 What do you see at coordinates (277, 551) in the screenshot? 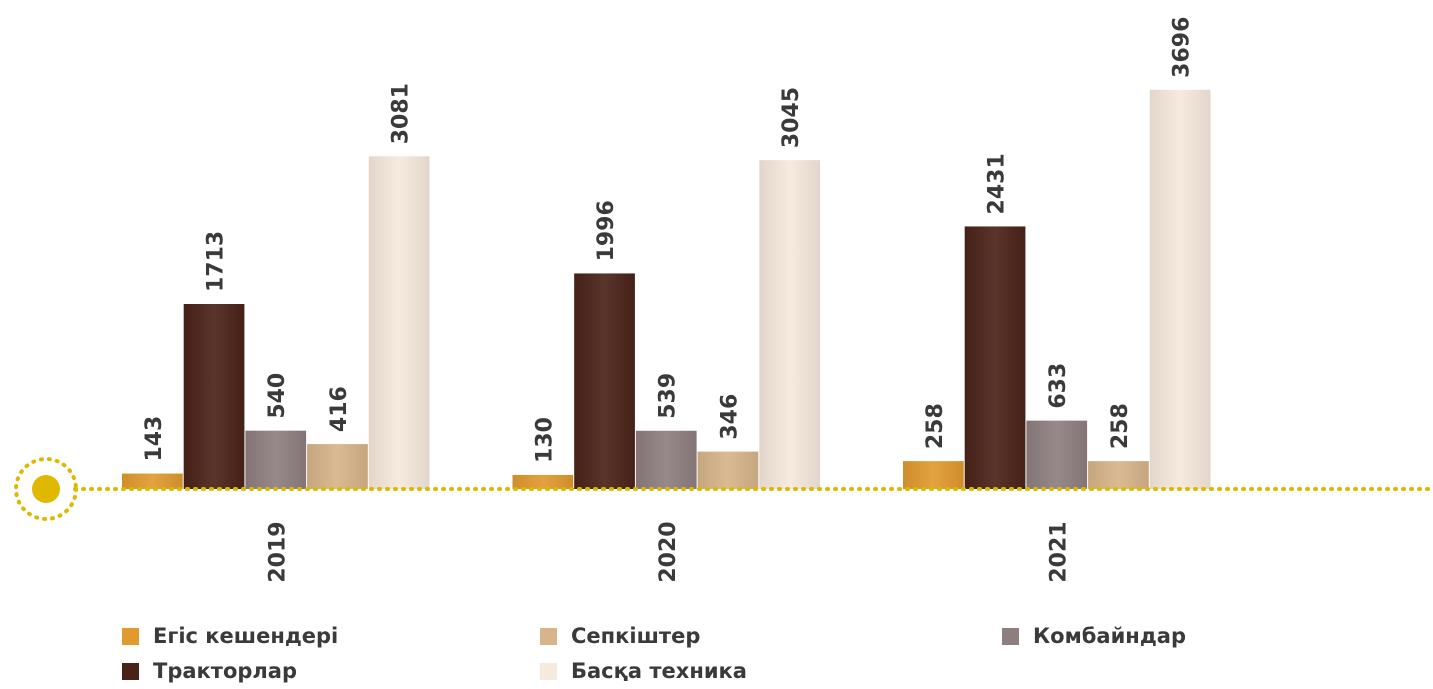
I see `category-label: 2019` at bounding box center [277, 551].